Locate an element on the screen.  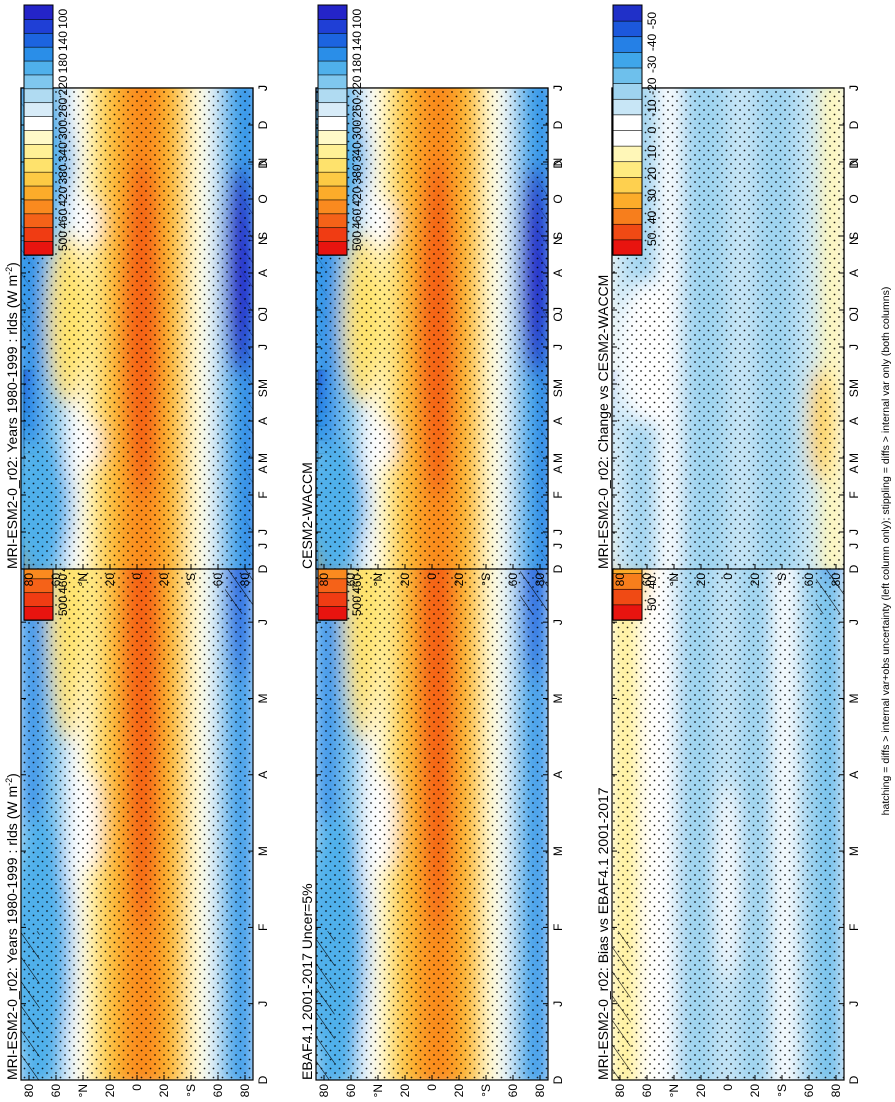
colorbar-label: 180 is located at coordinates (357, 63).